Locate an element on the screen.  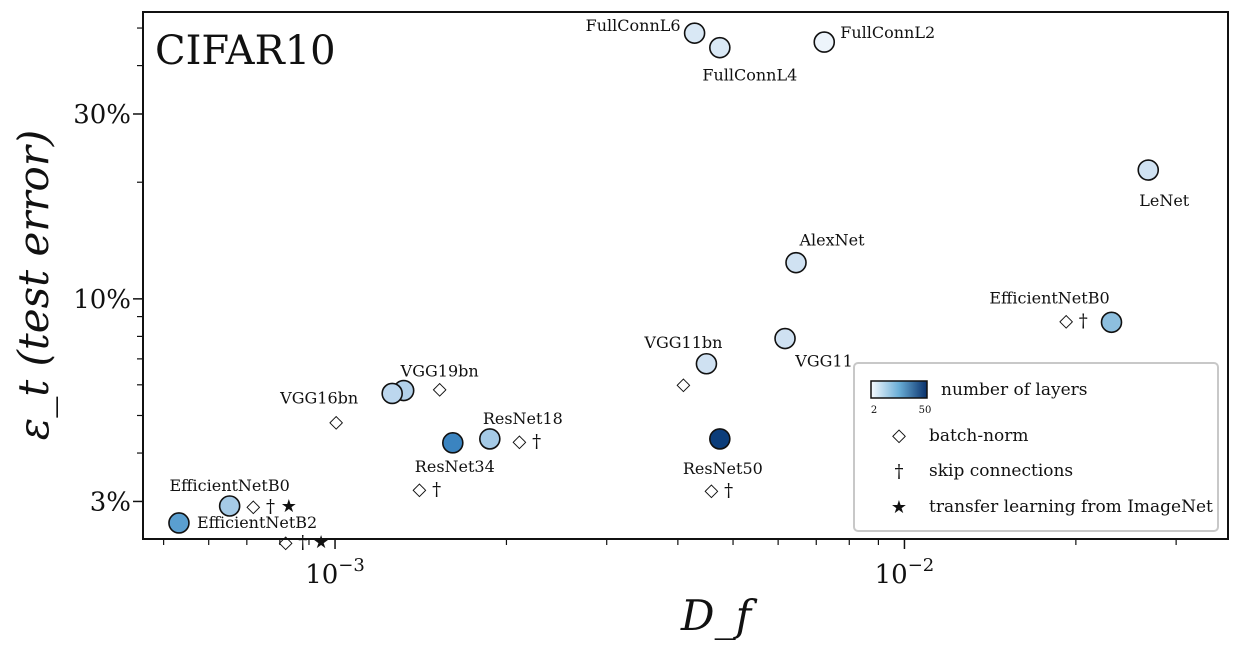
y-tick-label: 30% is located at coordinates (102, 115).